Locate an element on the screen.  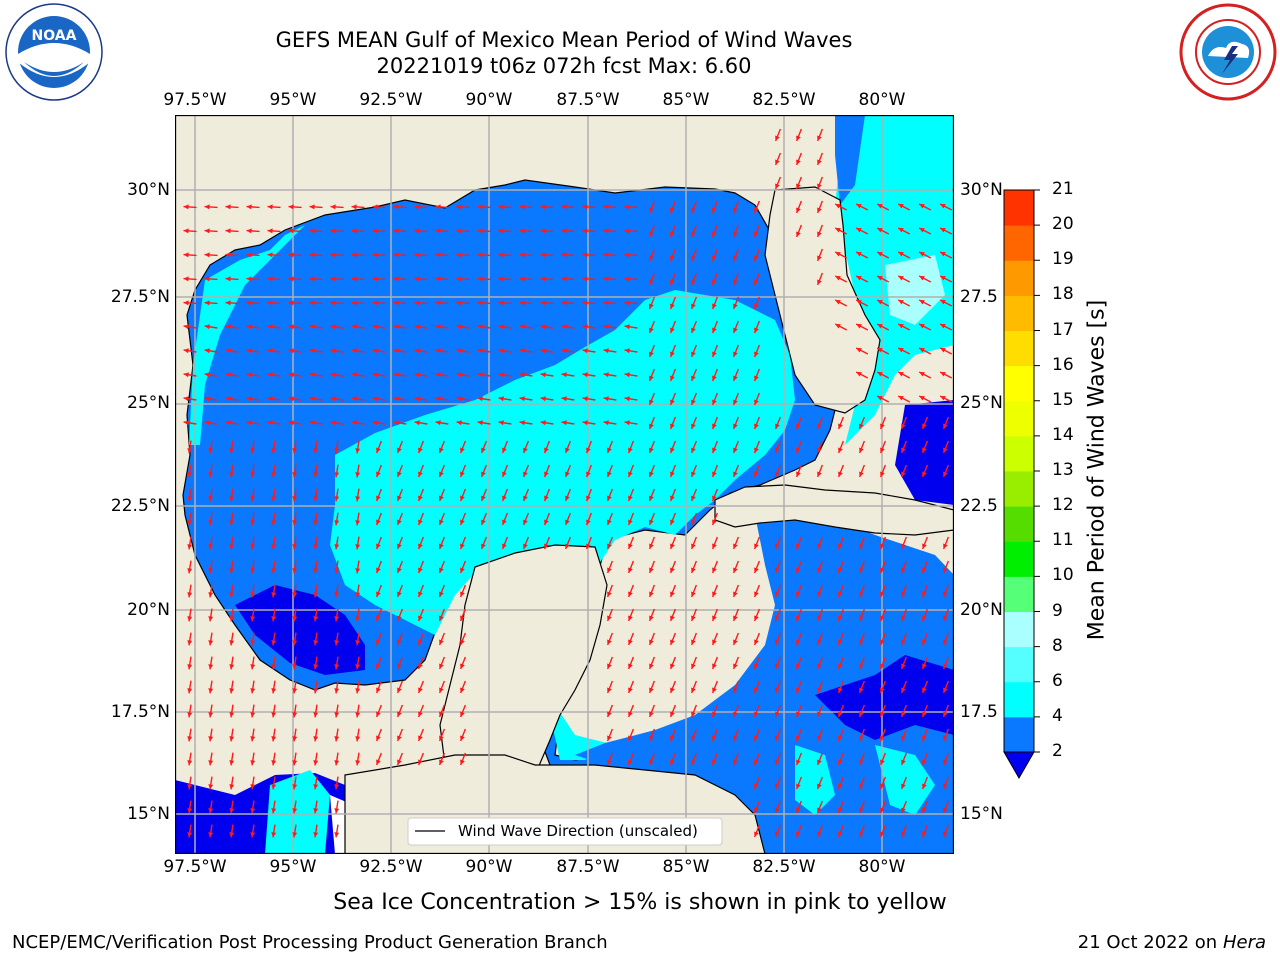
colorbar-tick-label: 12 is located at coordinates (1063, 505).